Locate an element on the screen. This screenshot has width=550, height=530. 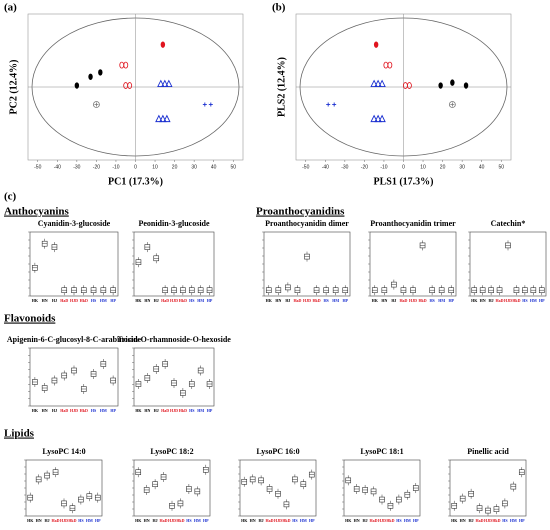
x-tick-label: -30 is located at coordinates (76, 167).